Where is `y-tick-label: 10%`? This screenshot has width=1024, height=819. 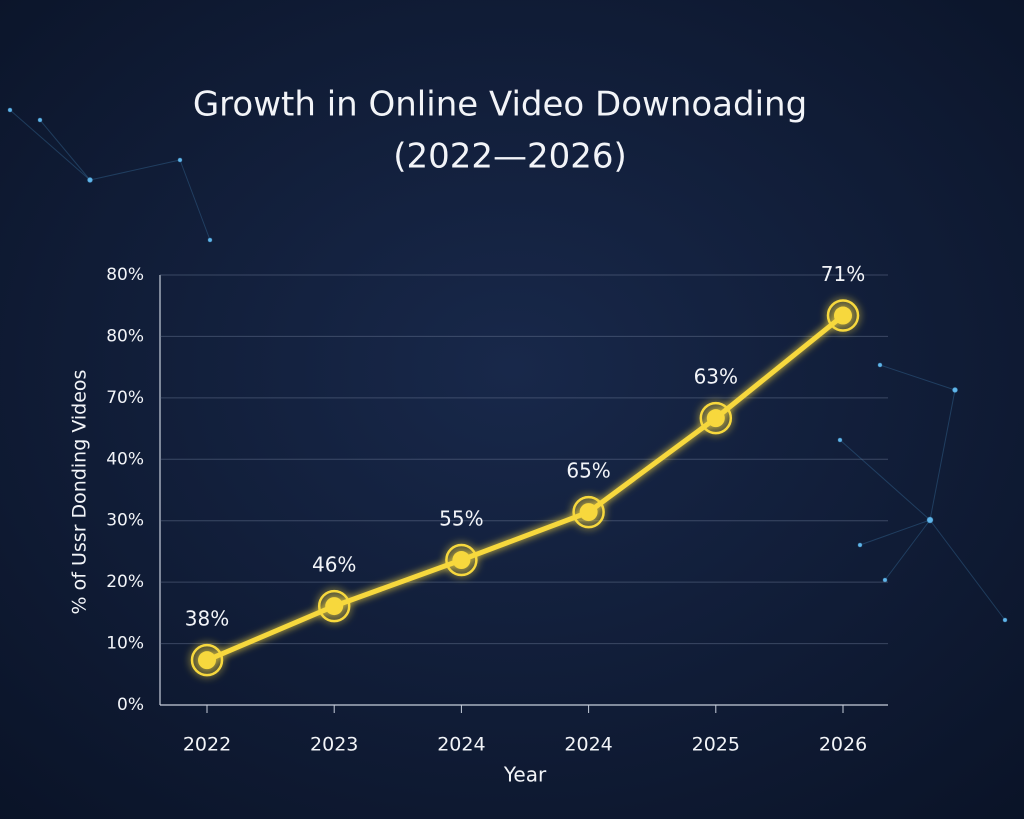 y-tick-label: 10% is located at coordinates (125, 644).